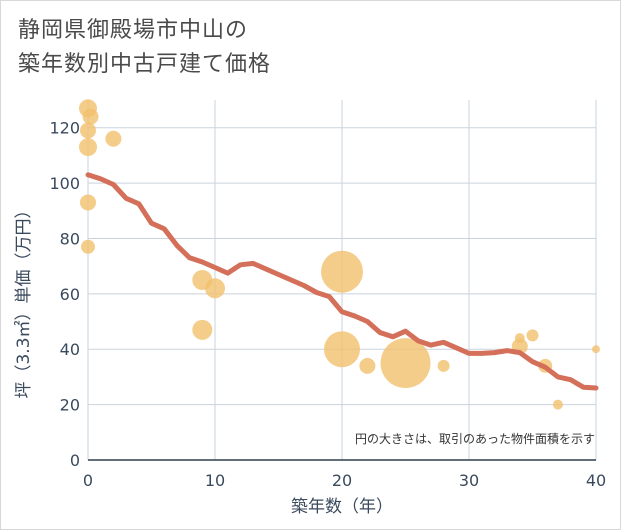 The height and width of the screenshot is (530, 621). I want to click on y-tick-label: 0, so click(75, 460).